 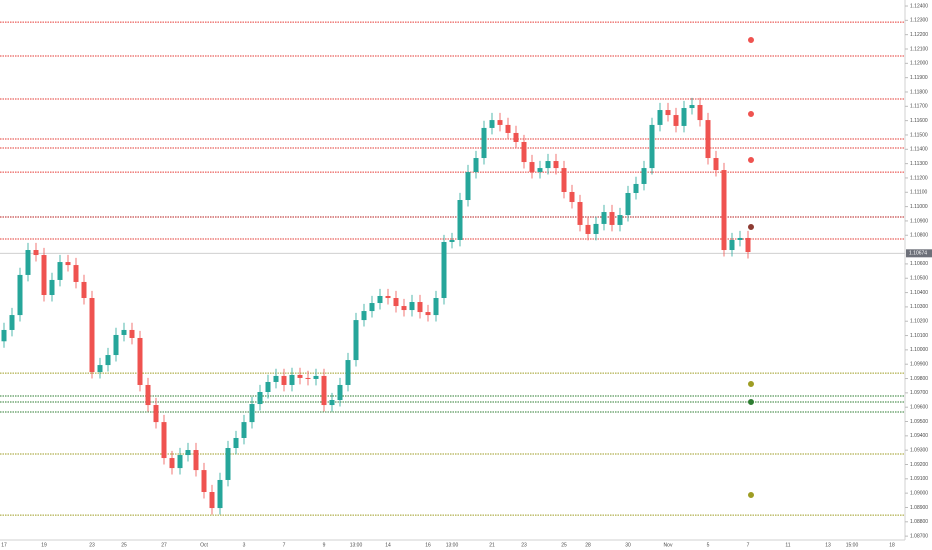 I want to click on y-tick-label: 1.10200, so click(x=919, y=322).